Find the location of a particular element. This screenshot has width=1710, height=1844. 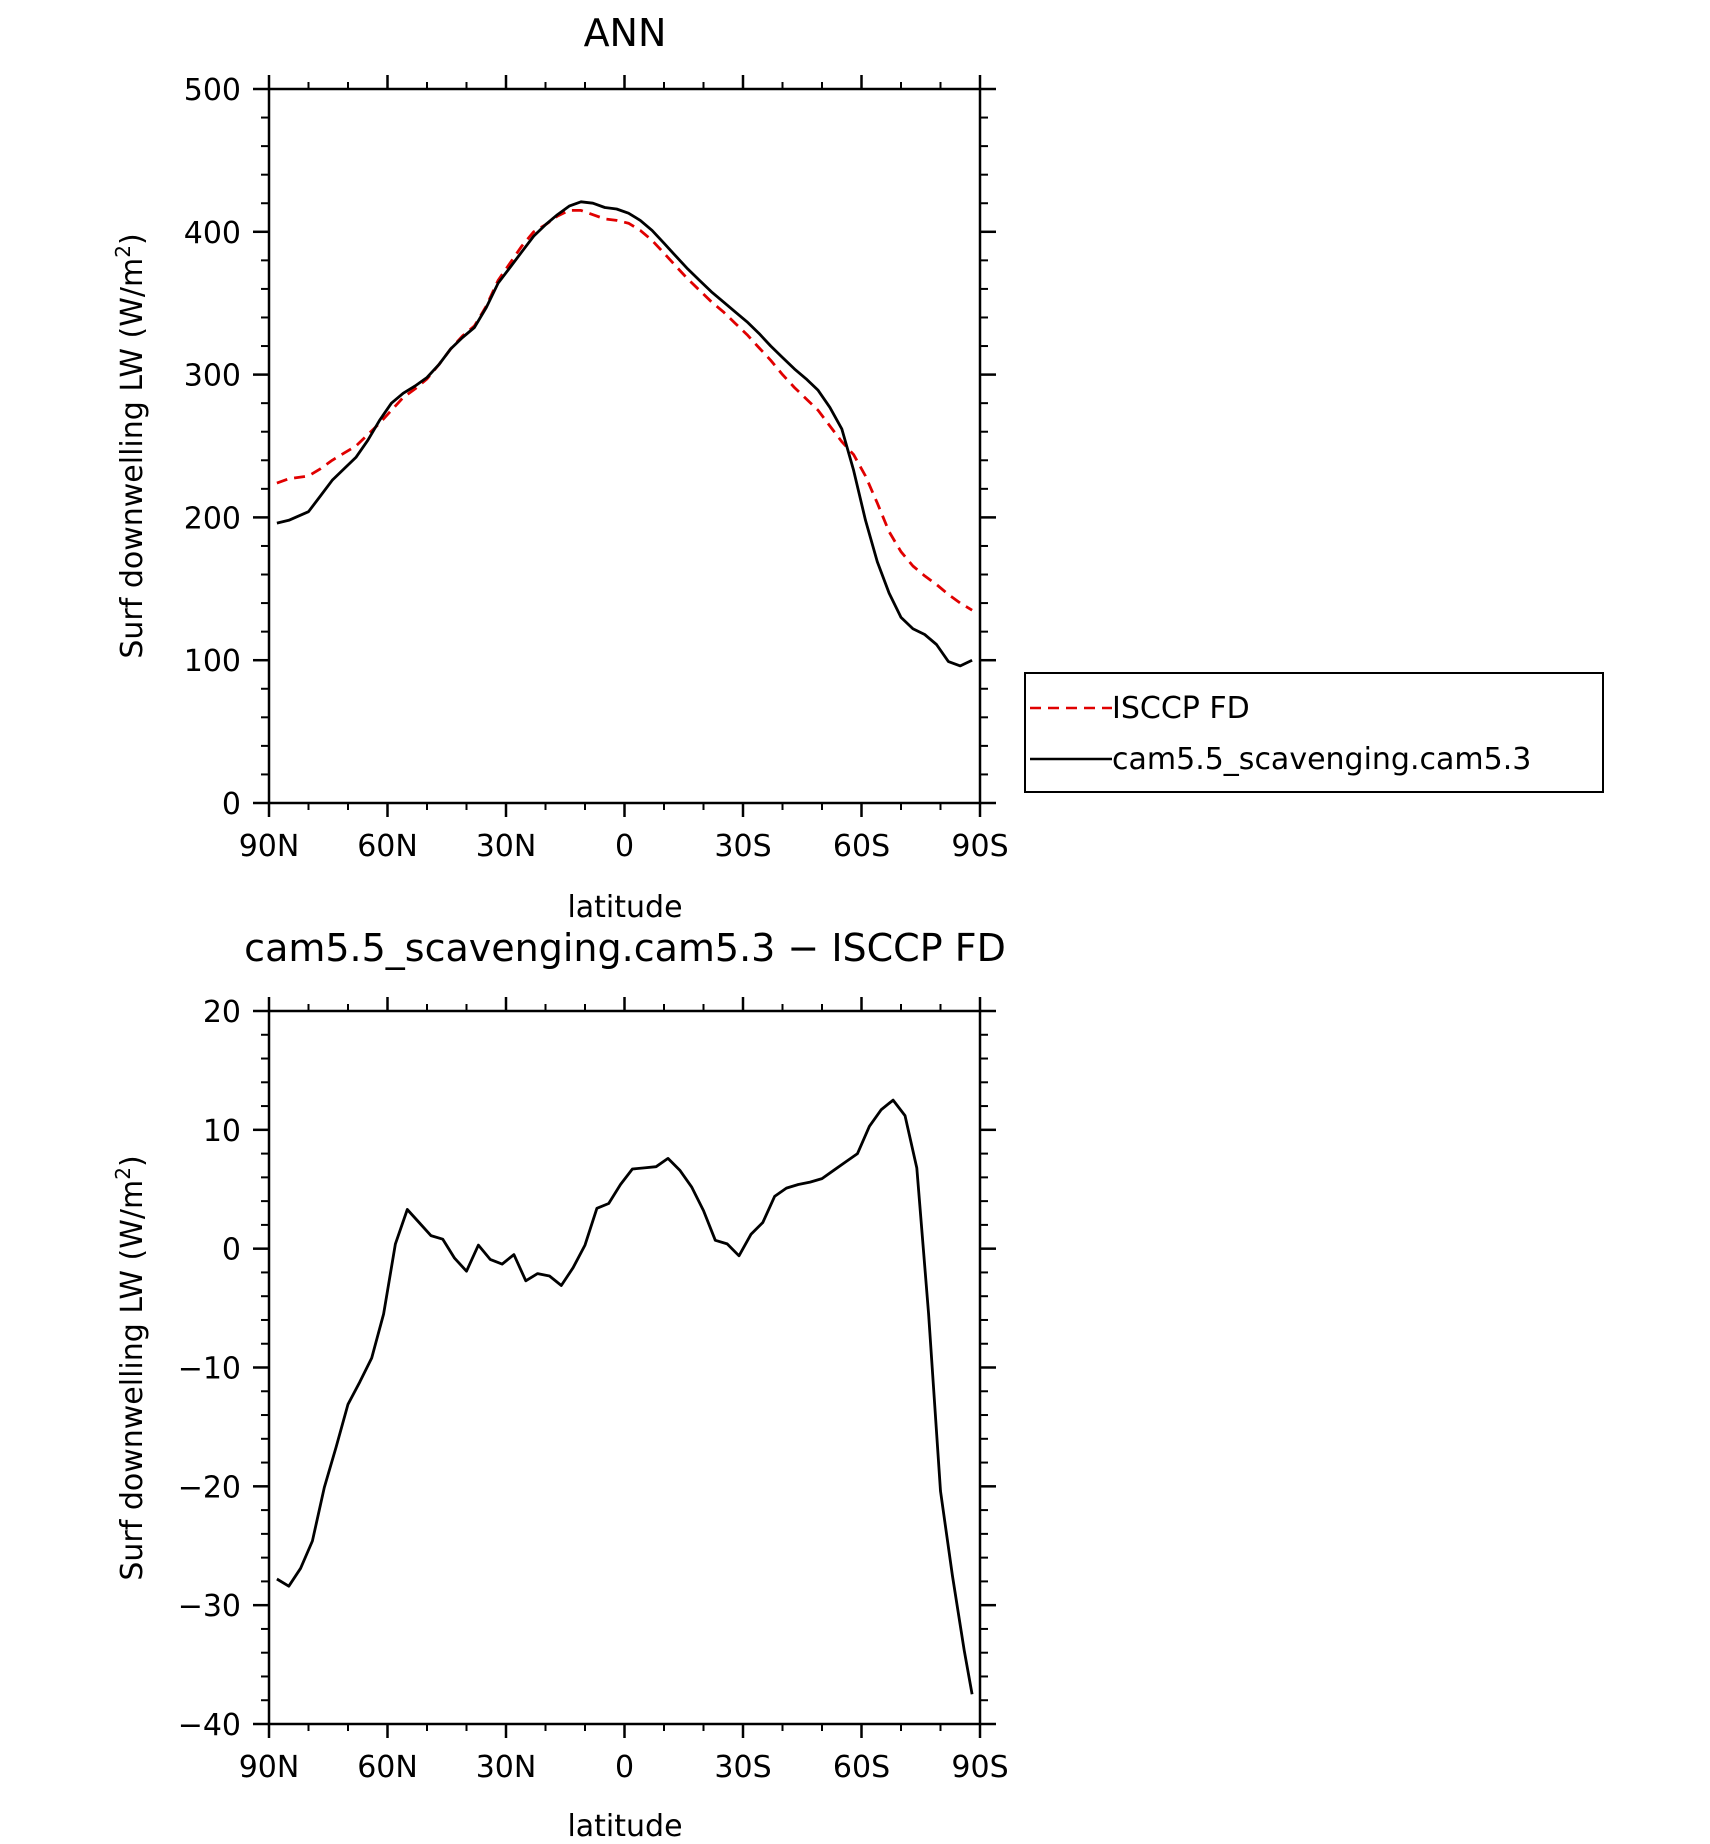

y-tick-label: 20 is located at coordinates (222, 1012).